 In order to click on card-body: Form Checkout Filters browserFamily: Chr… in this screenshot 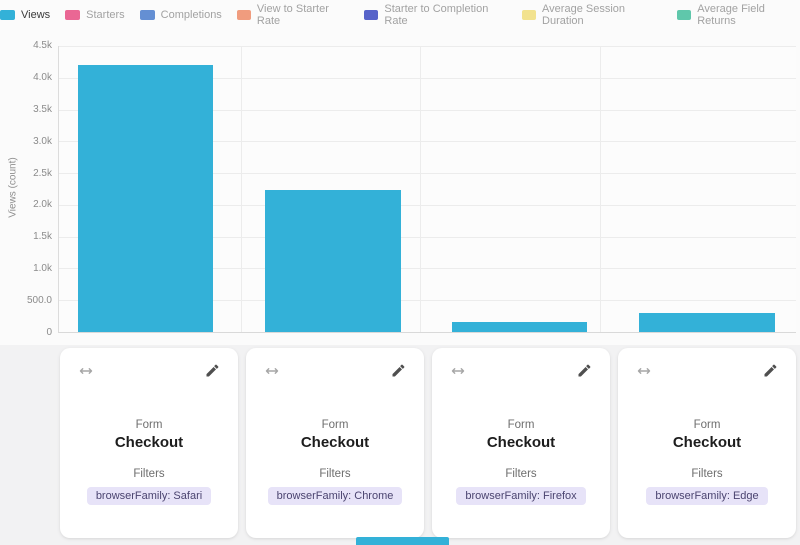, I will do `click(335, 462)`.